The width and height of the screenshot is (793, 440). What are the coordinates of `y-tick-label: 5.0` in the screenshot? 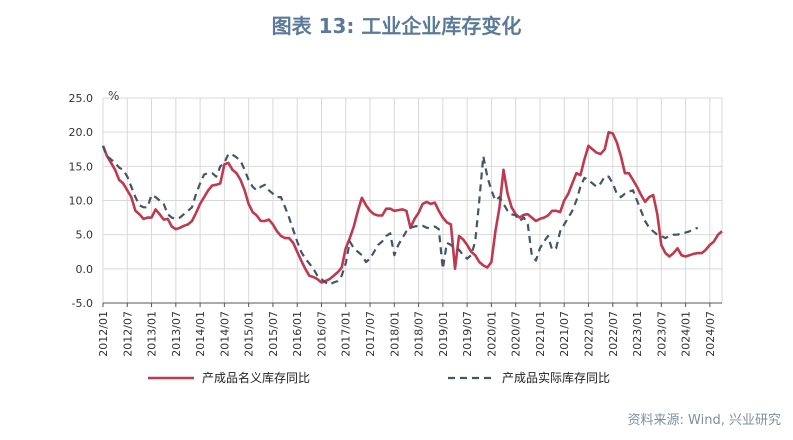 It's located at (85, 235).